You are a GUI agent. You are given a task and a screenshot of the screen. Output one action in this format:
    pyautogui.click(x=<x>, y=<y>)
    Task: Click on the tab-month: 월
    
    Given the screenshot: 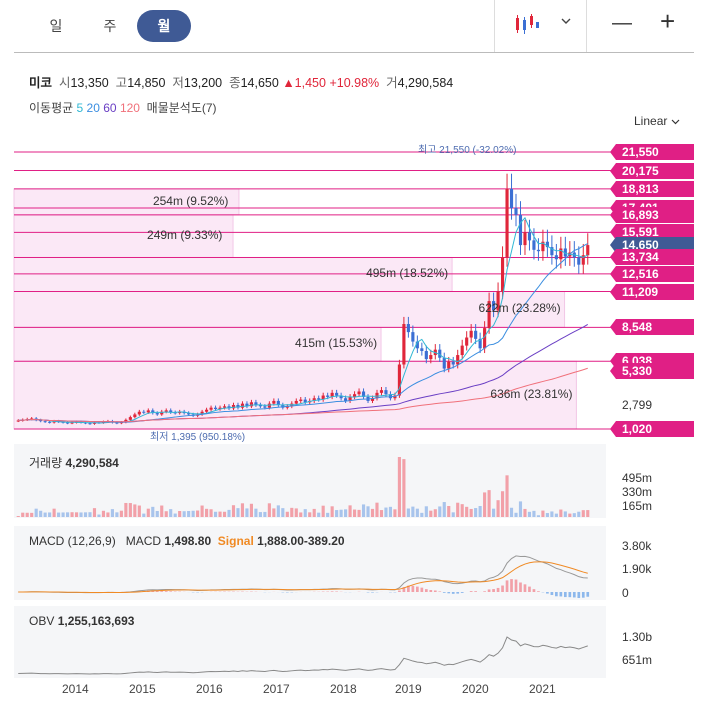 What is the action you would take?
    pyautogui.click(x=164, y=26)
    